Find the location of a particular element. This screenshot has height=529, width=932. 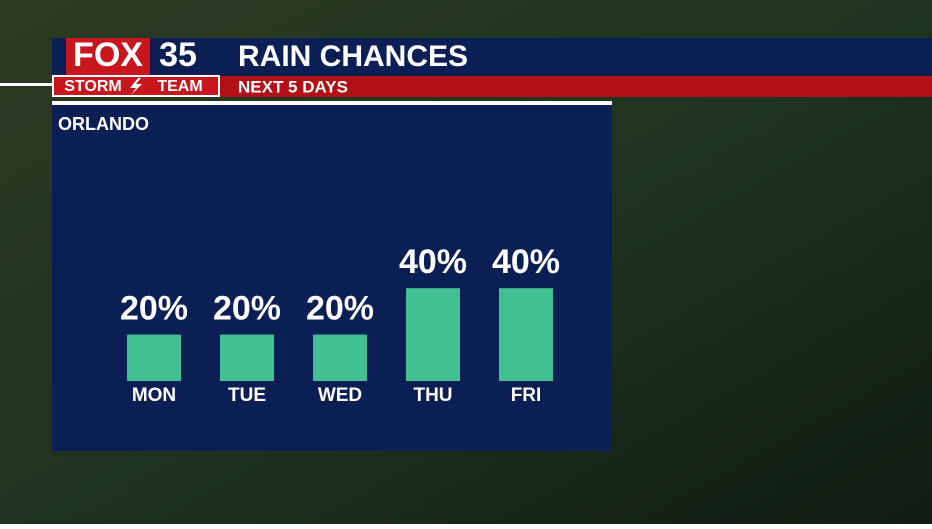

chart-title: RAIN CHANCES is located at coordinates (353, 56).